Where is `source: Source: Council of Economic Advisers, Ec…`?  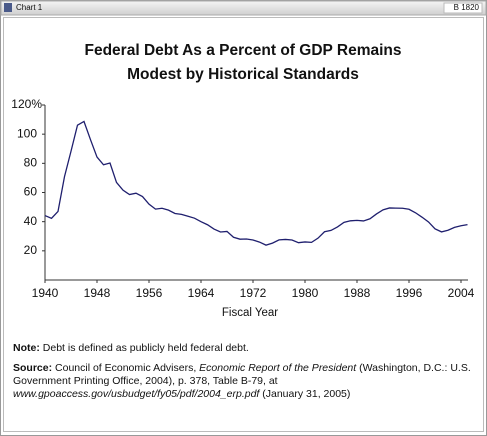 source: Source: Council of Economic Advisers, Ec… is located at coordinates (243, 381).